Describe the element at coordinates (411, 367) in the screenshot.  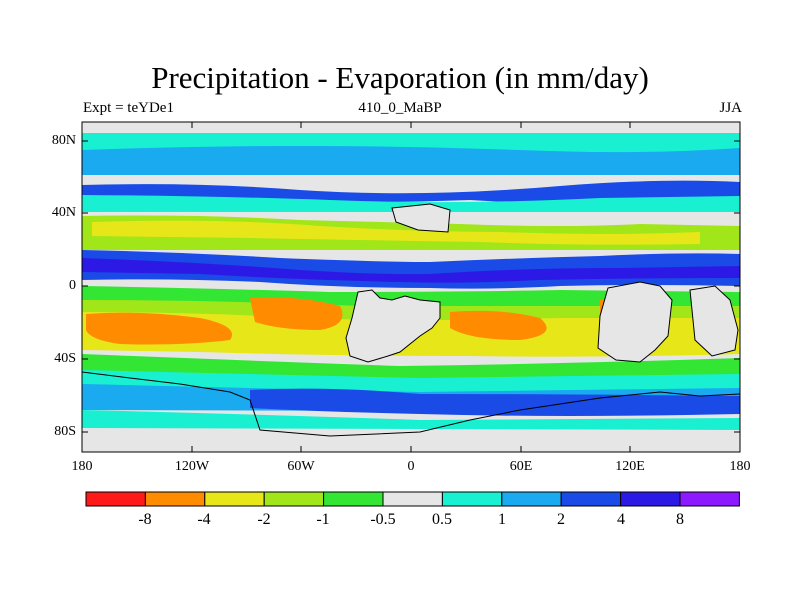
I see `band-40s-green` at that location.